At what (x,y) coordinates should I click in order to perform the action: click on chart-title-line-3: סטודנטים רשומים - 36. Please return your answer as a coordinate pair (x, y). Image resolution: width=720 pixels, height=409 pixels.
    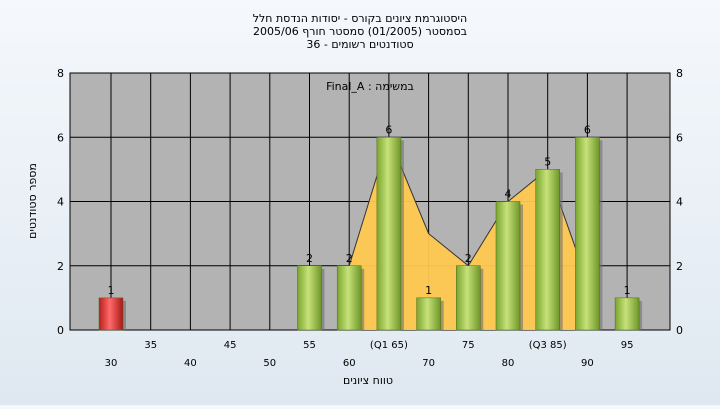
    Looking at the image, I should click on (359, 44).